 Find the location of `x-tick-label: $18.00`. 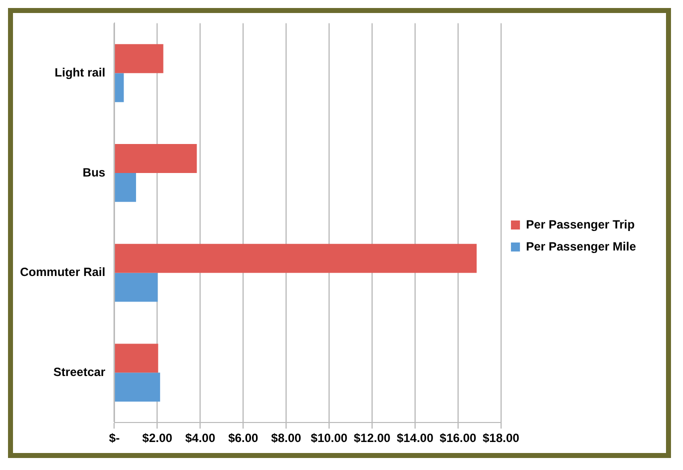

x-tick-label: $18.00 is located at coordinates (501, 438).